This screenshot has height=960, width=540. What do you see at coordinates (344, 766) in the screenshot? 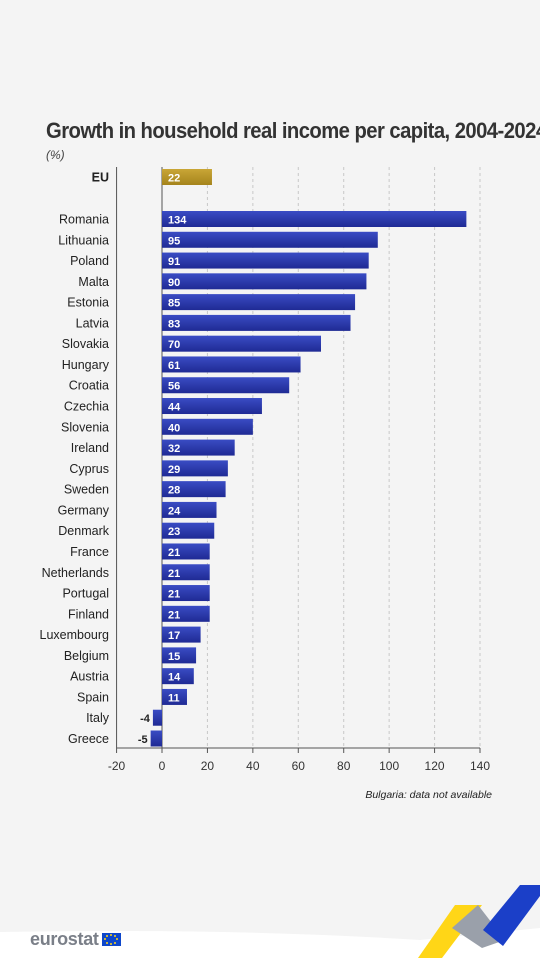
I see `x-tick-label: 80` at bounding box center [344, 766].